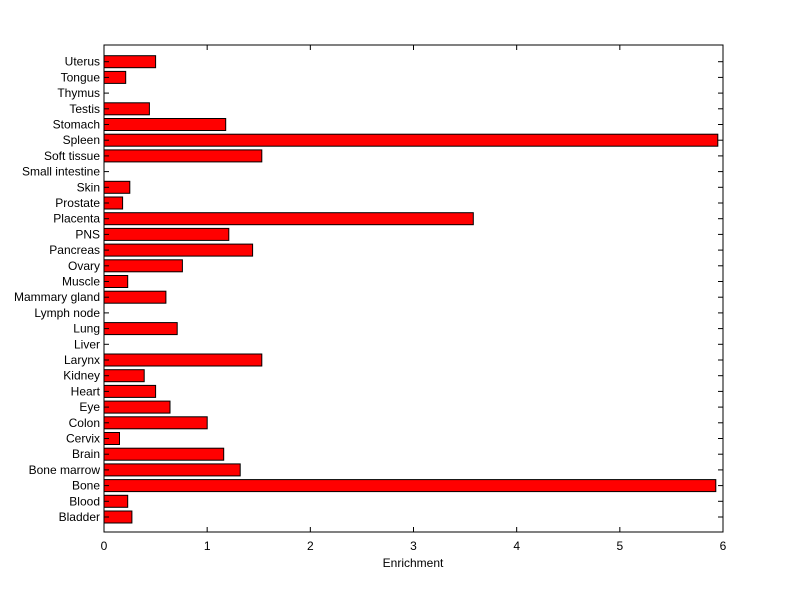  What do you see at coordinates (86, 486) in the screenshot?
I see `y-tick-label: Bone` at bounding box center [86, 486].